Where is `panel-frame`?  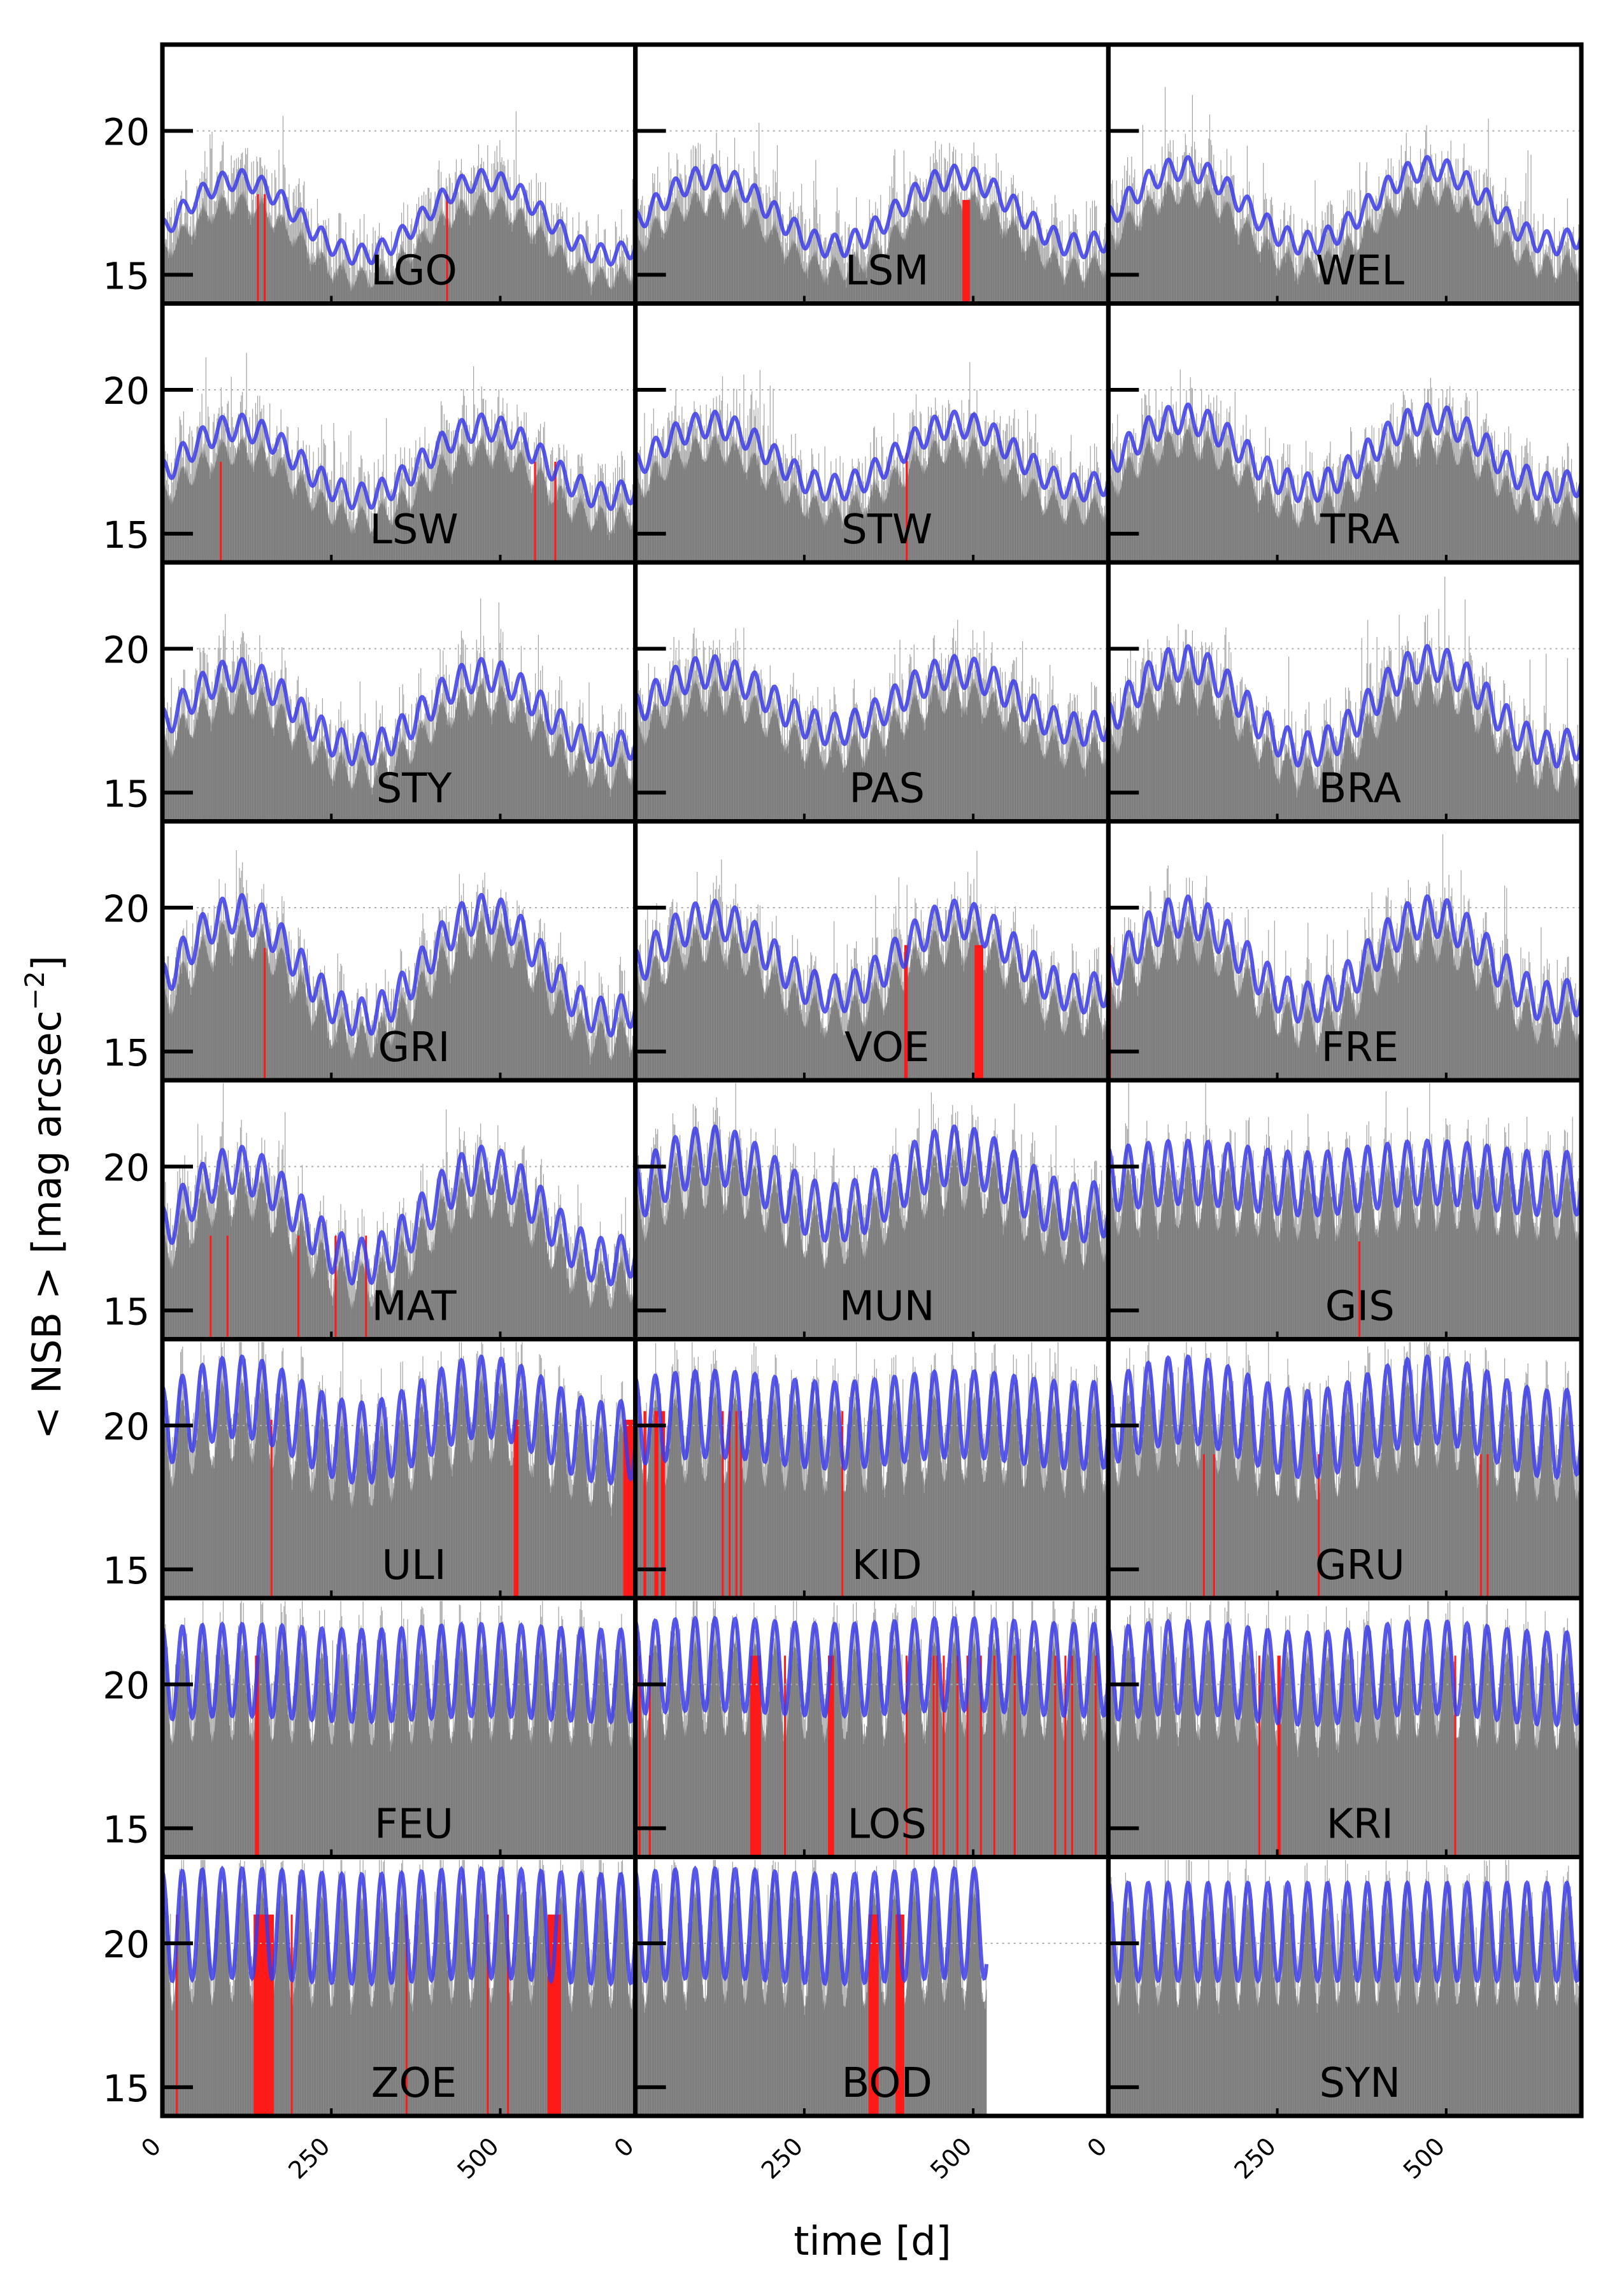
panel-frame is located at coordinates (1345, 1986).